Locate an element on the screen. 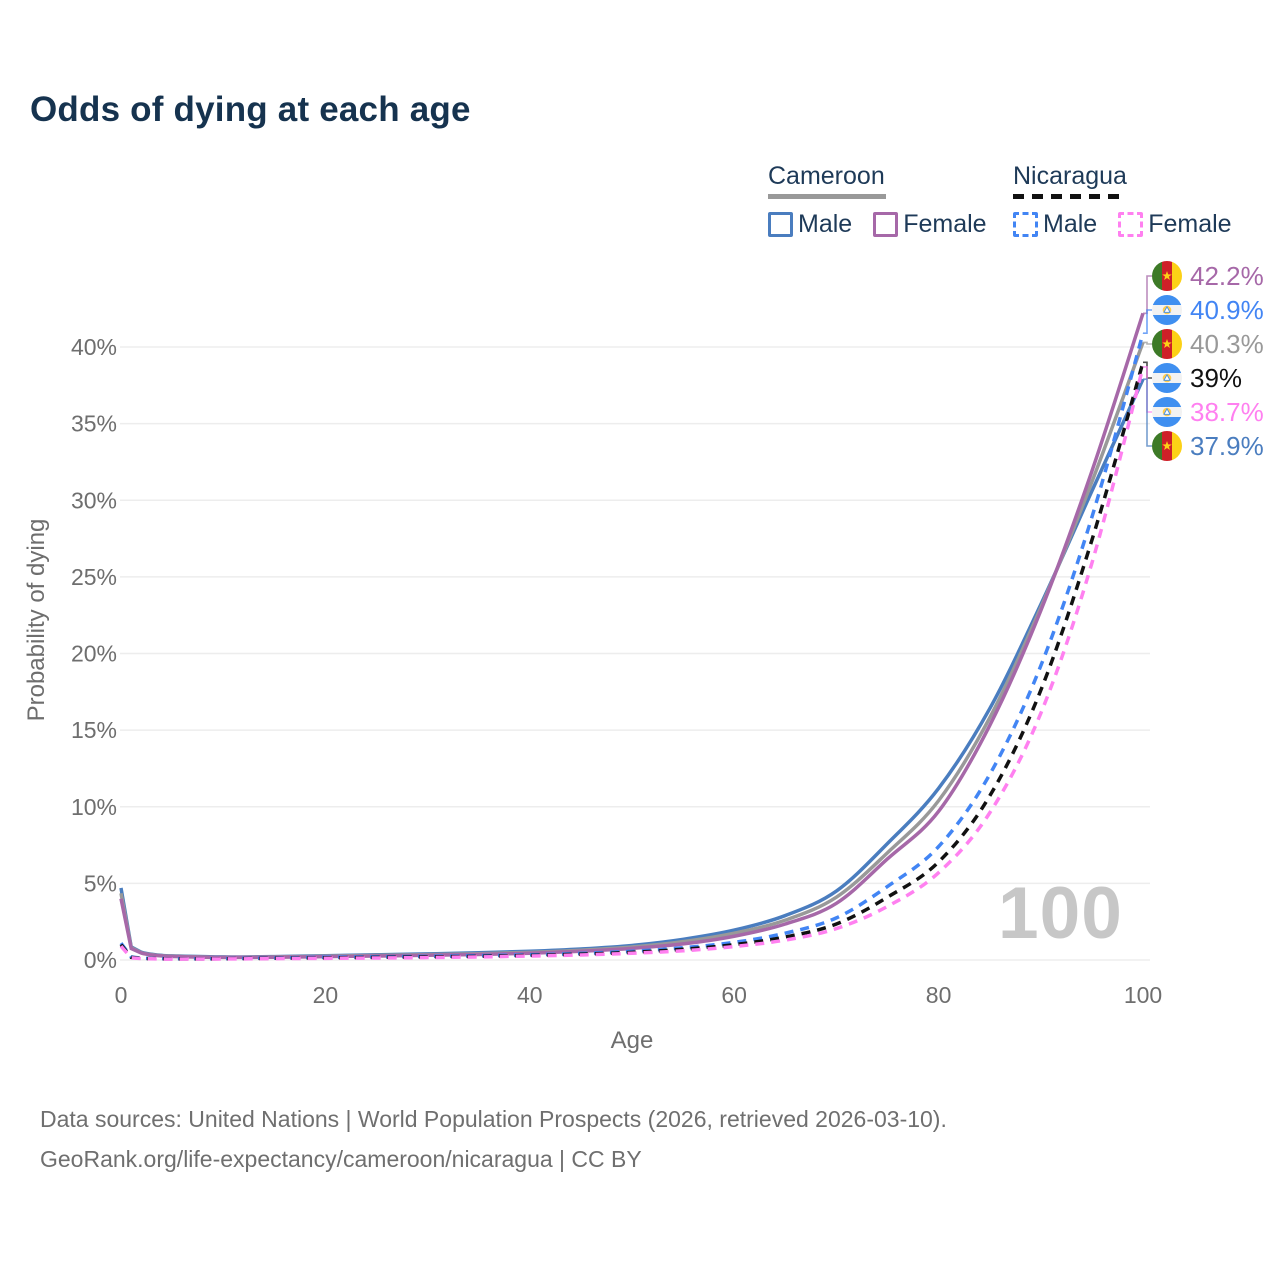  y-tick-label: 10% is located at coordinates (94, 807).